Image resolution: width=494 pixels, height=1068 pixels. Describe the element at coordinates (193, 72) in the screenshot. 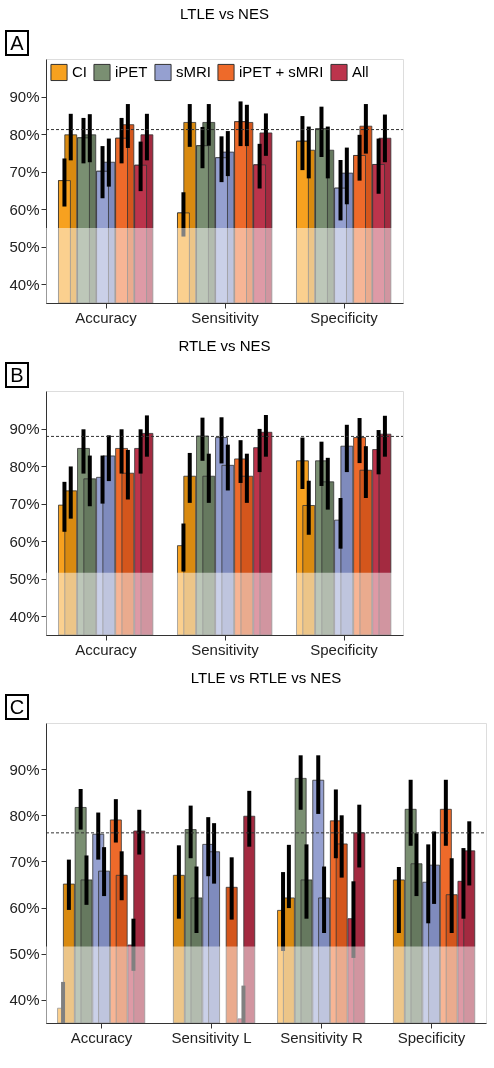

I see `legend-label: sMRI` at that location.